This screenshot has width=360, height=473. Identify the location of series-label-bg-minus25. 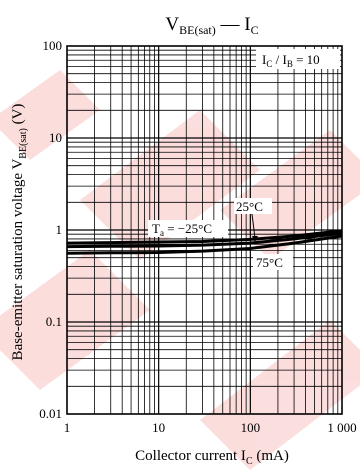
(188, 228).